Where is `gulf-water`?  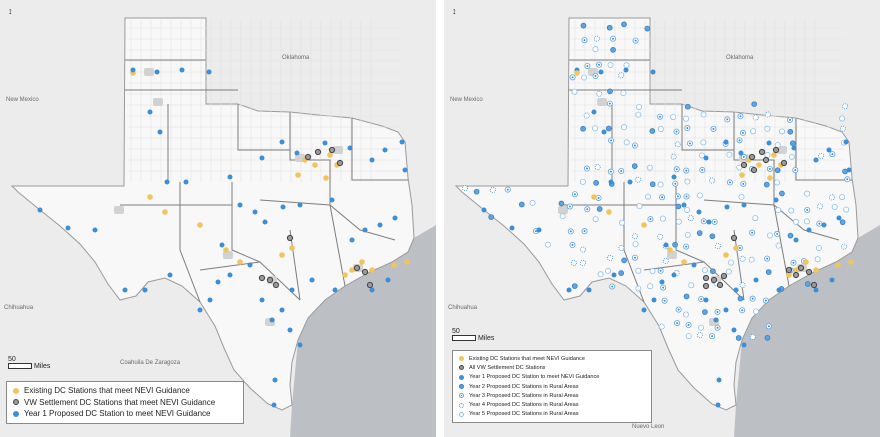 gulf-water is located at coordinates (363, 331).